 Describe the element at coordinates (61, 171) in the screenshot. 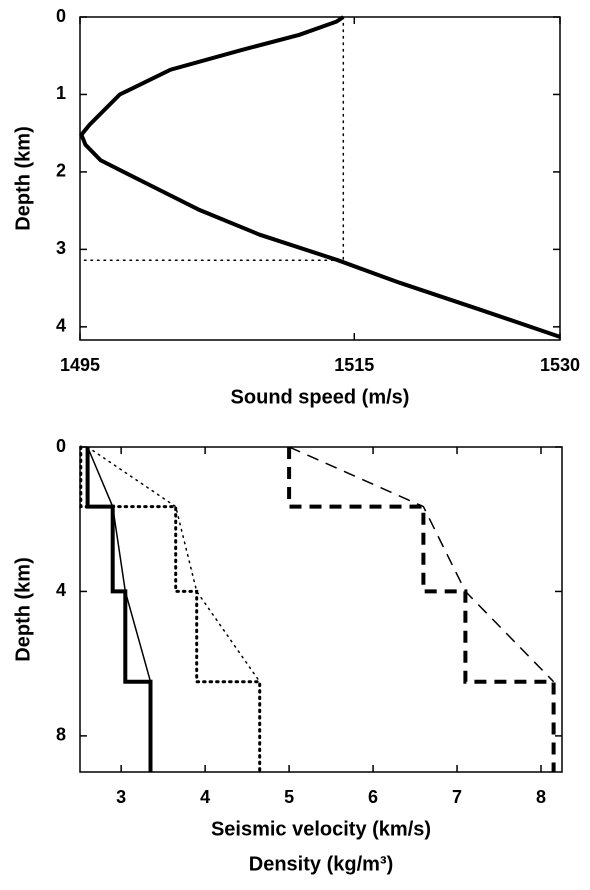

I see `y-tick-label: 2` at that location.